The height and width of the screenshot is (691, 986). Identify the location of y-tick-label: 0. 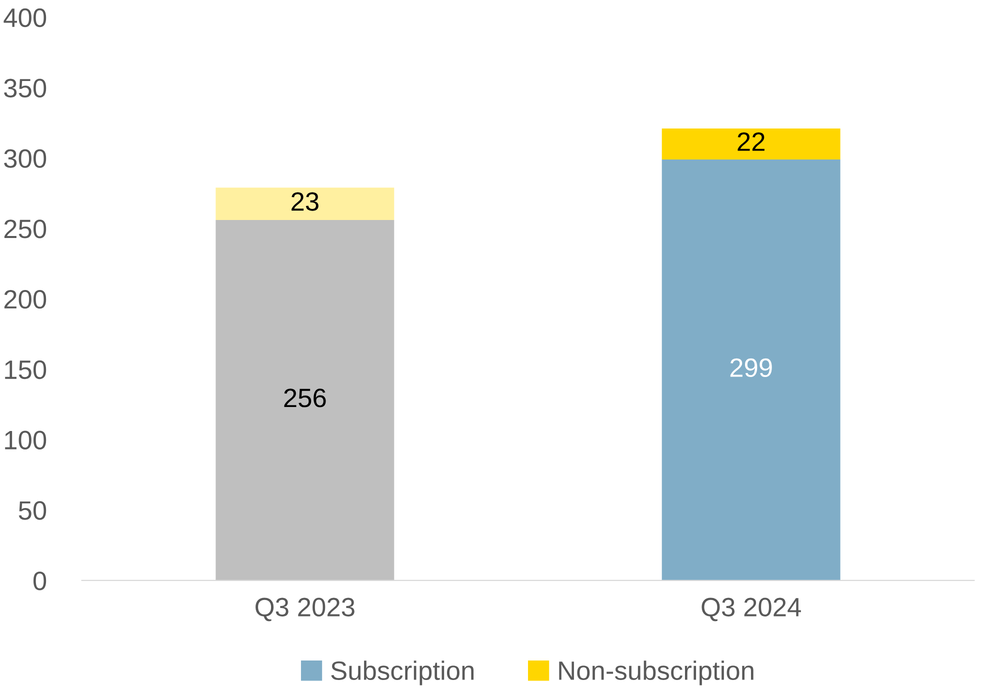
(39, 581).